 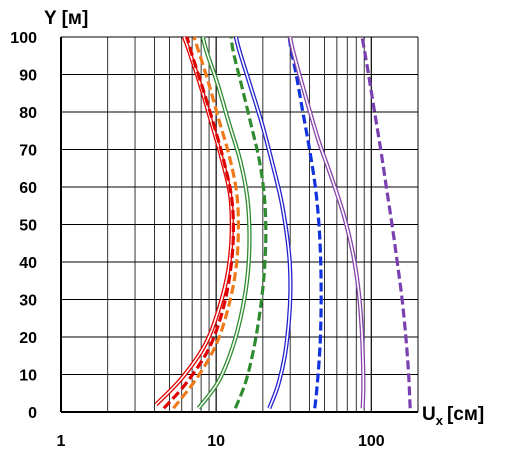 What do you see at coordinates (23, 38) in the screenshot?
I see `y-tick-label: 100` at bounding box center [23, 38].